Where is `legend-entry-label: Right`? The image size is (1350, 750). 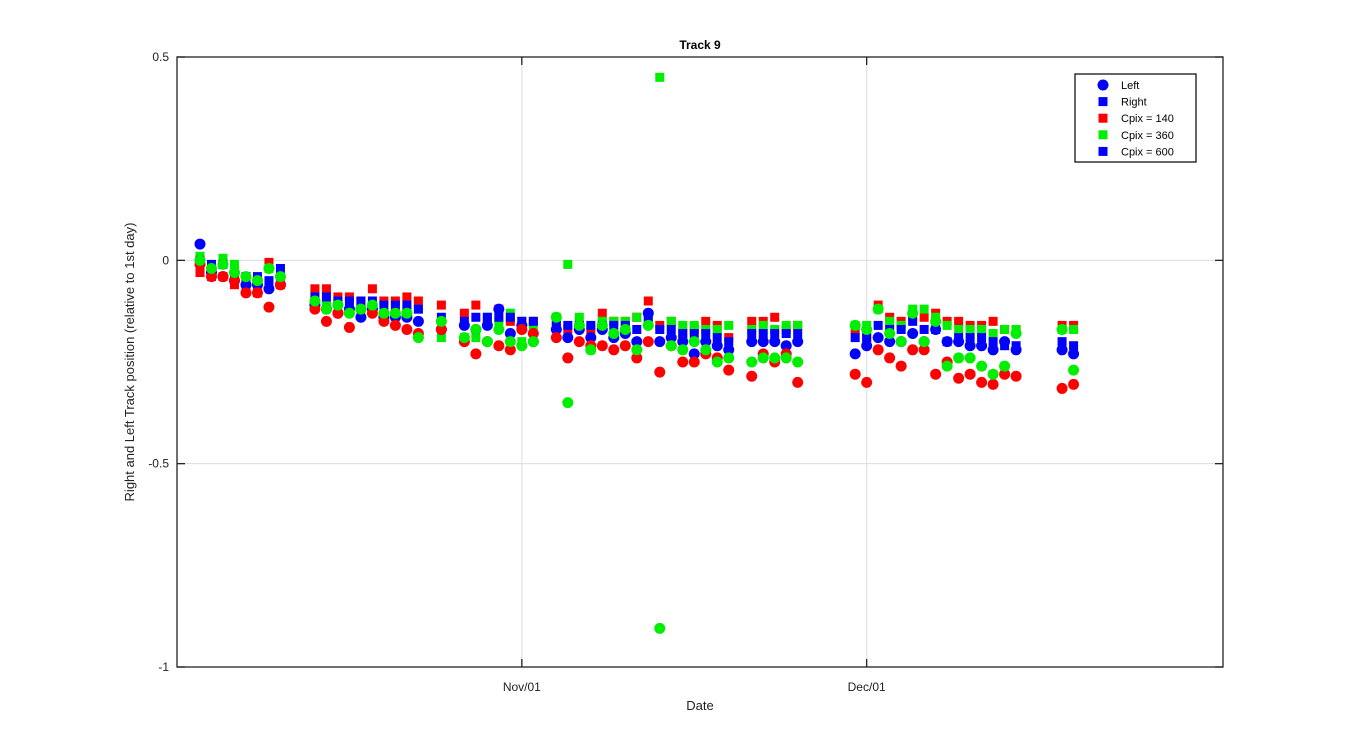
legend-entry-label: Right is located at coordinates (1134, 103).